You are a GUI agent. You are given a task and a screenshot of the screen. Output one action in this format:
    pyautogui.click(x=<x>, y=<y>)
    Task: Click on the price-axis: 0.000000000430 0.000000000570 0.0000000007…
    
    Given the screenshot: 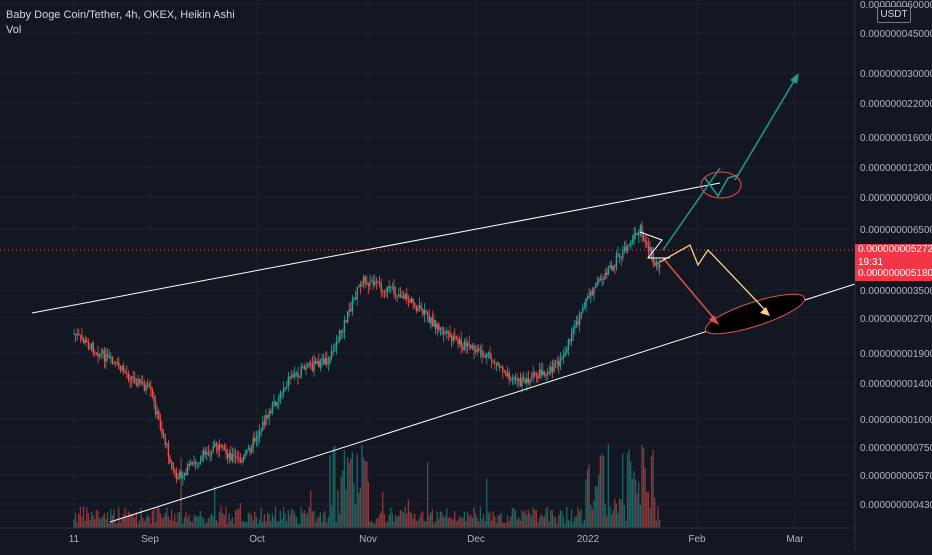 What is the action you would take?
    pyautogui.click(x=893, y=275)
    